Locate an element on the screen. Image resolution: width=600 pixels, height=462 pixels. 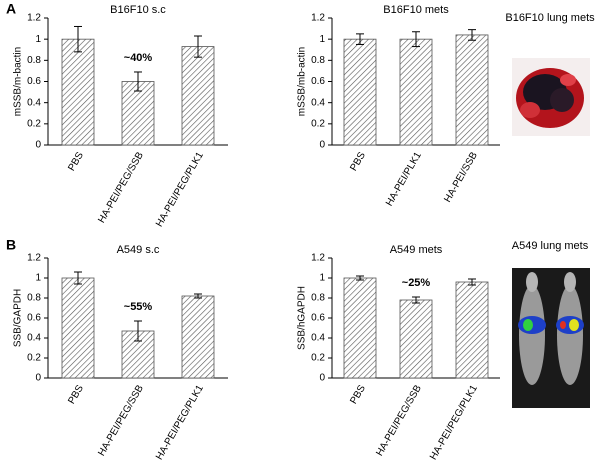
chart-title: B16F10 mets is located at coordinates (416, 10).